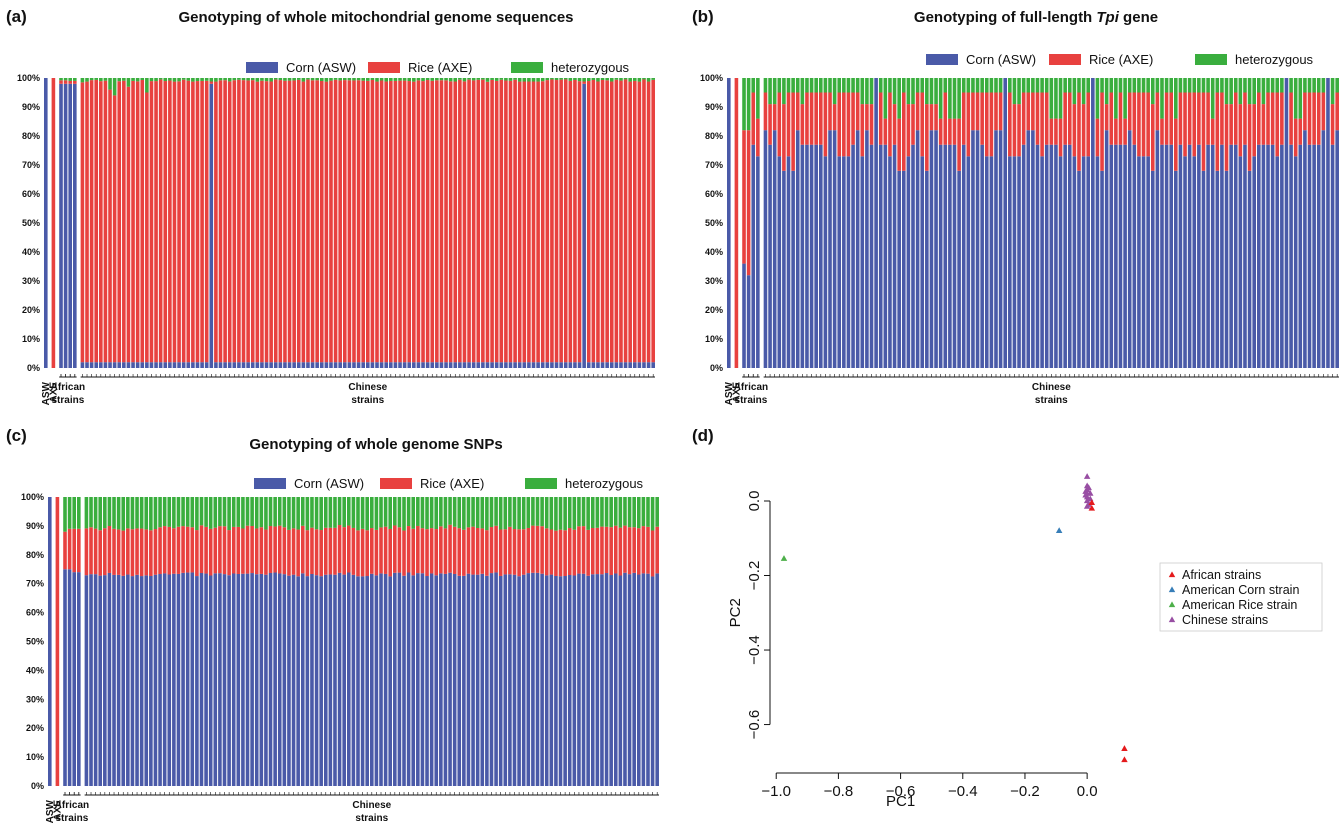 The height and width of the screenshot is (830, 1343). Describe the element at coordinates (1088, 487) in the screenshot. I see `point-marker` at that location.